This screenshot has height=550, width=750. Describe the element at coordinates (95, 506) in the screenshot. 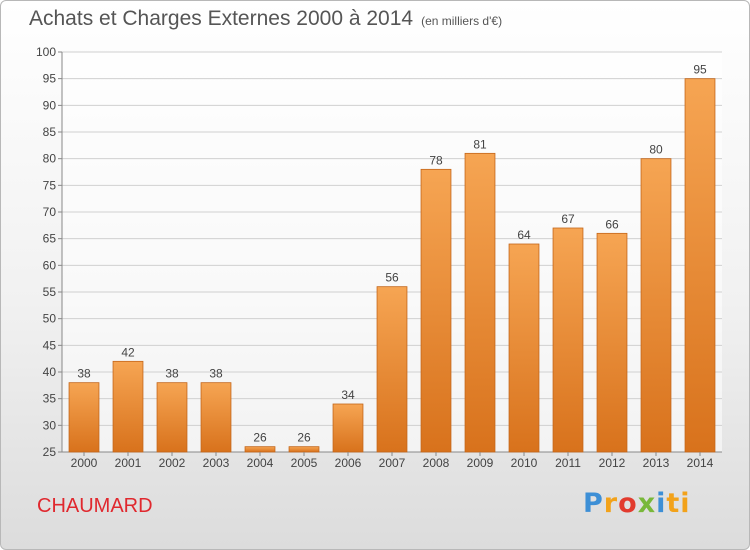

I see `commune-name: CHAUMARD` at that location.